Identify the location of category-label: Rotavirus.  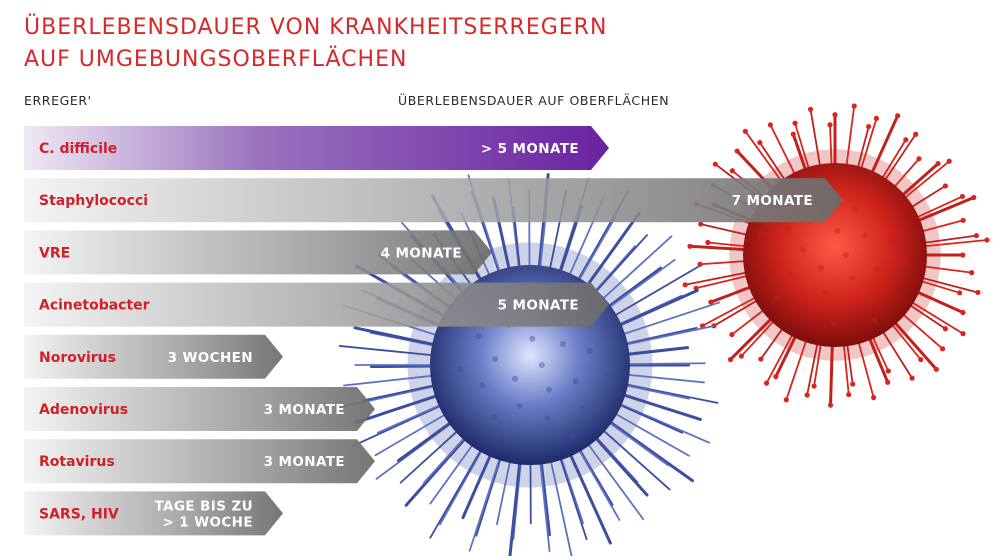
(77, 462).